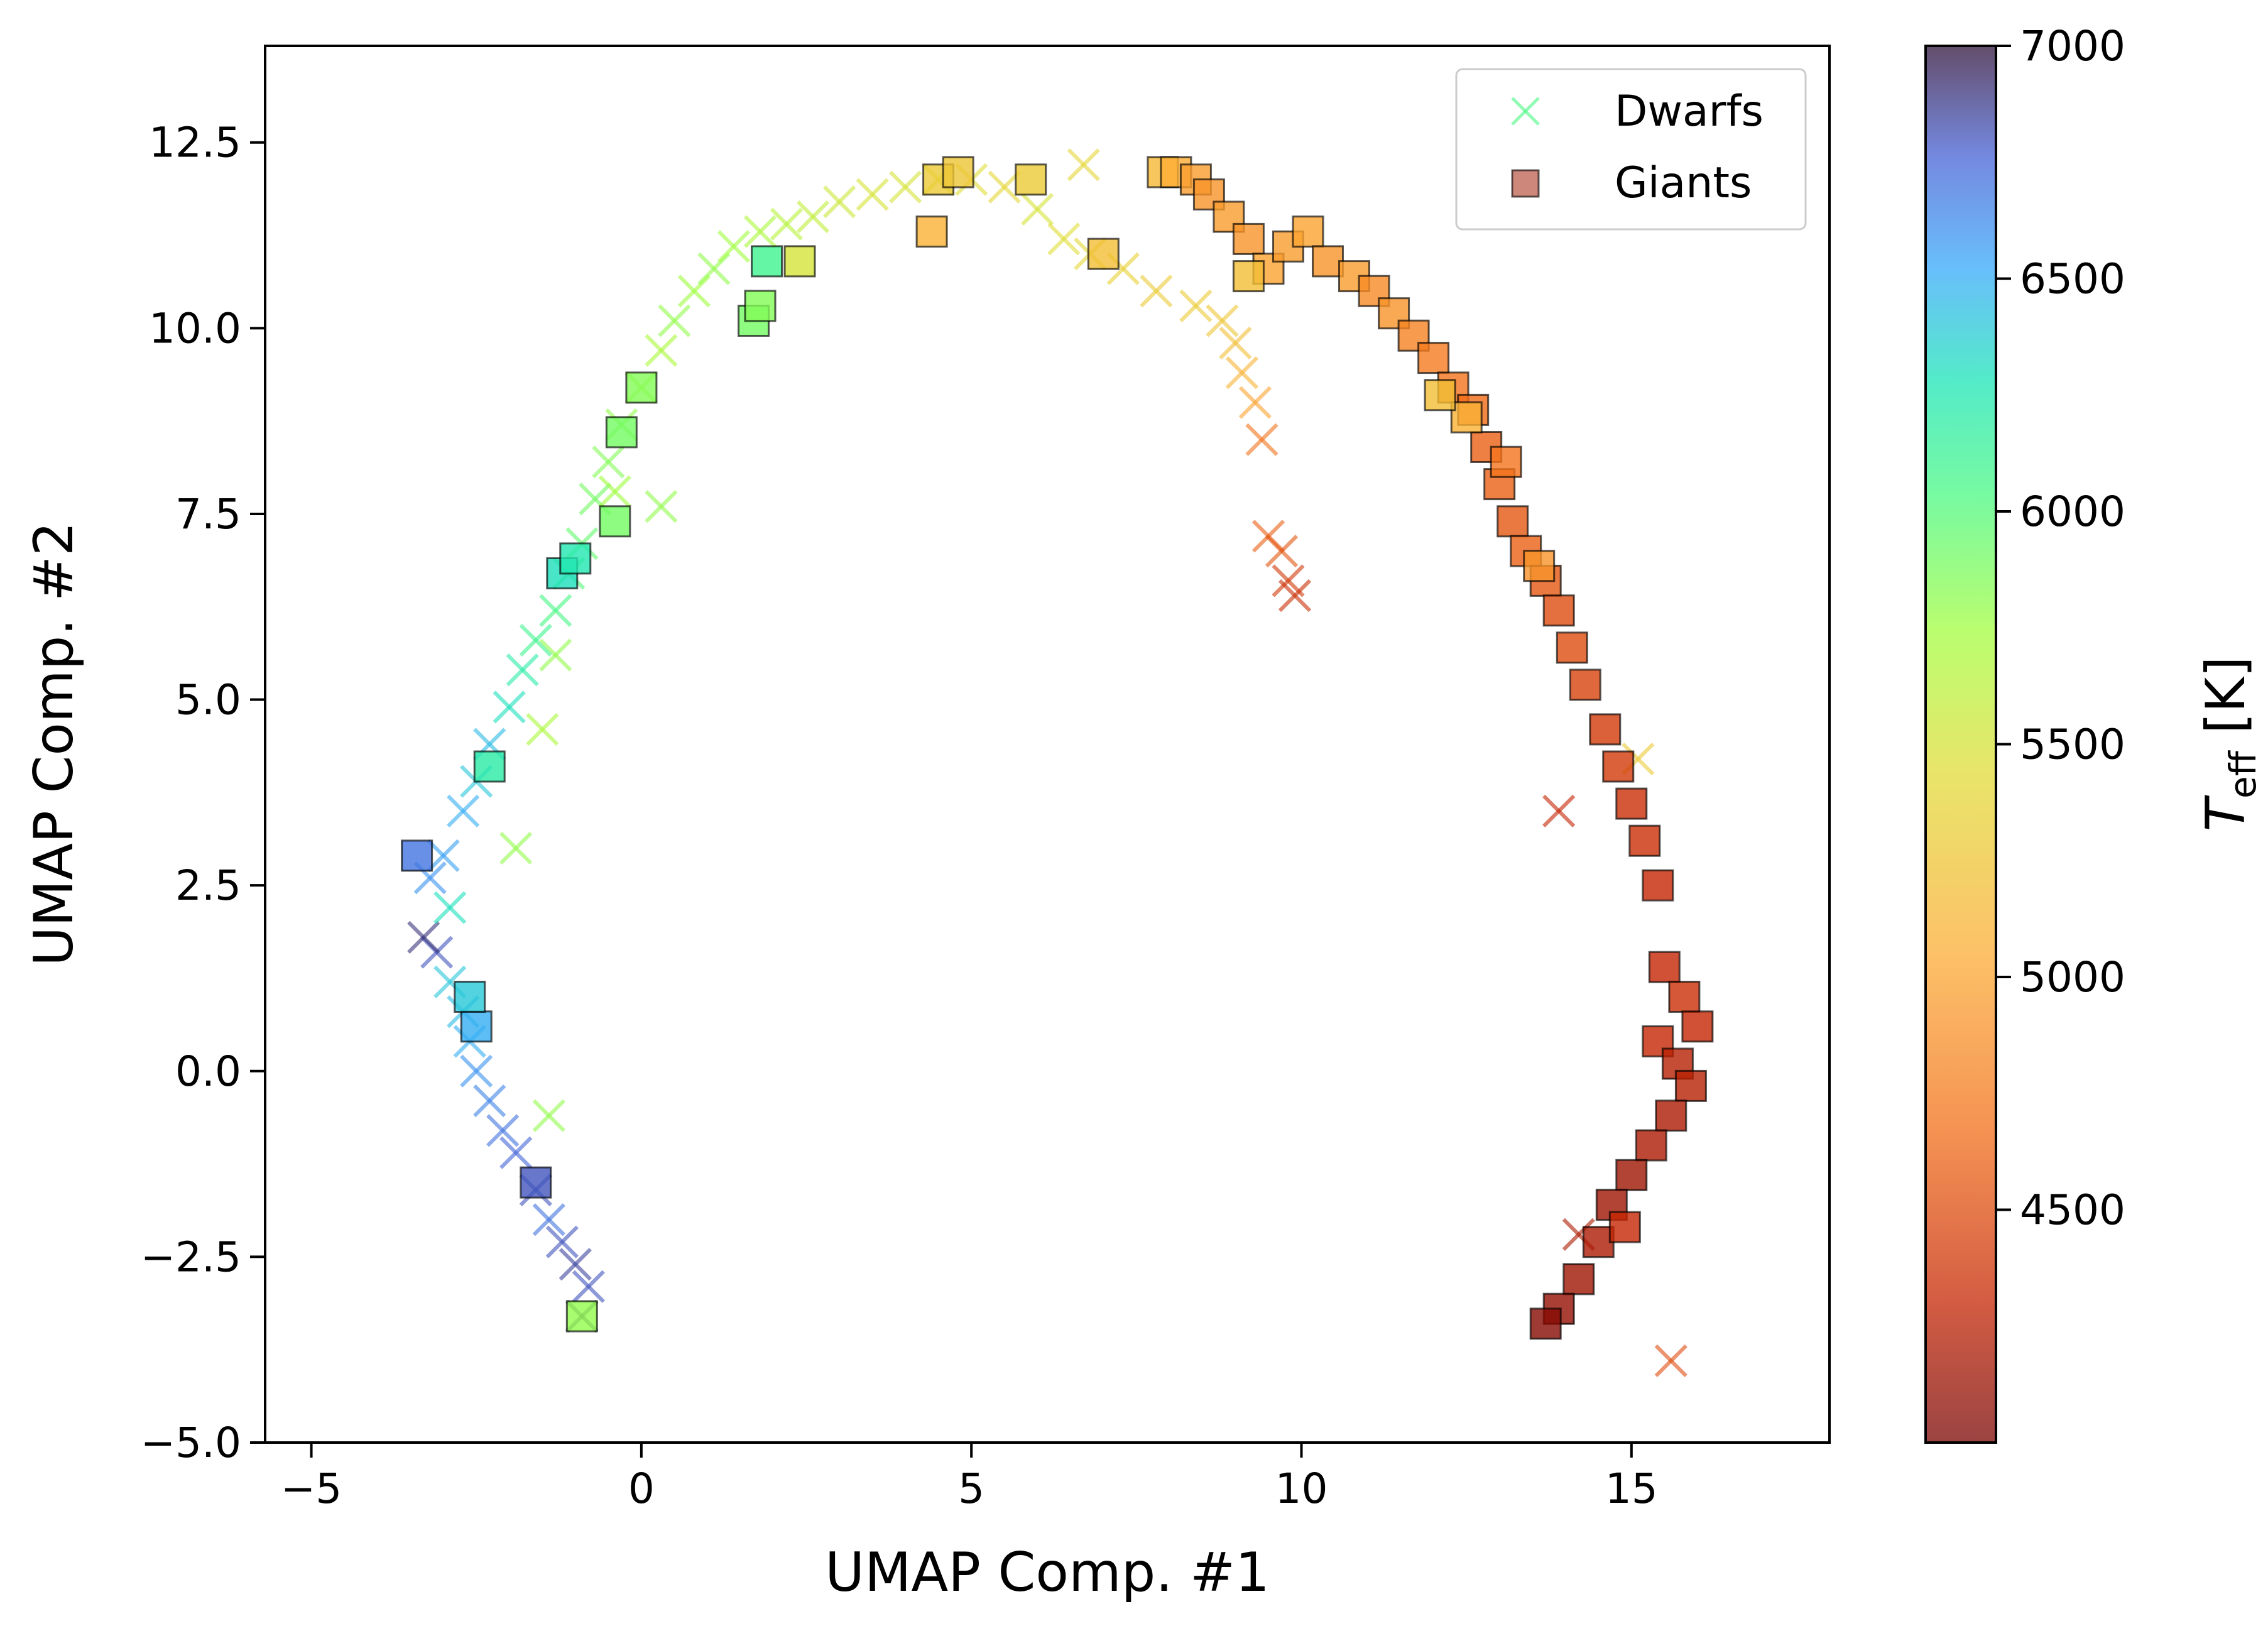 Image resolution: width=2268 pixels, height=1626 pixels. Describe the element at coordinates (2072, 745) in the screenshot. I see `colorbar-tick-label: 5500` at that location.